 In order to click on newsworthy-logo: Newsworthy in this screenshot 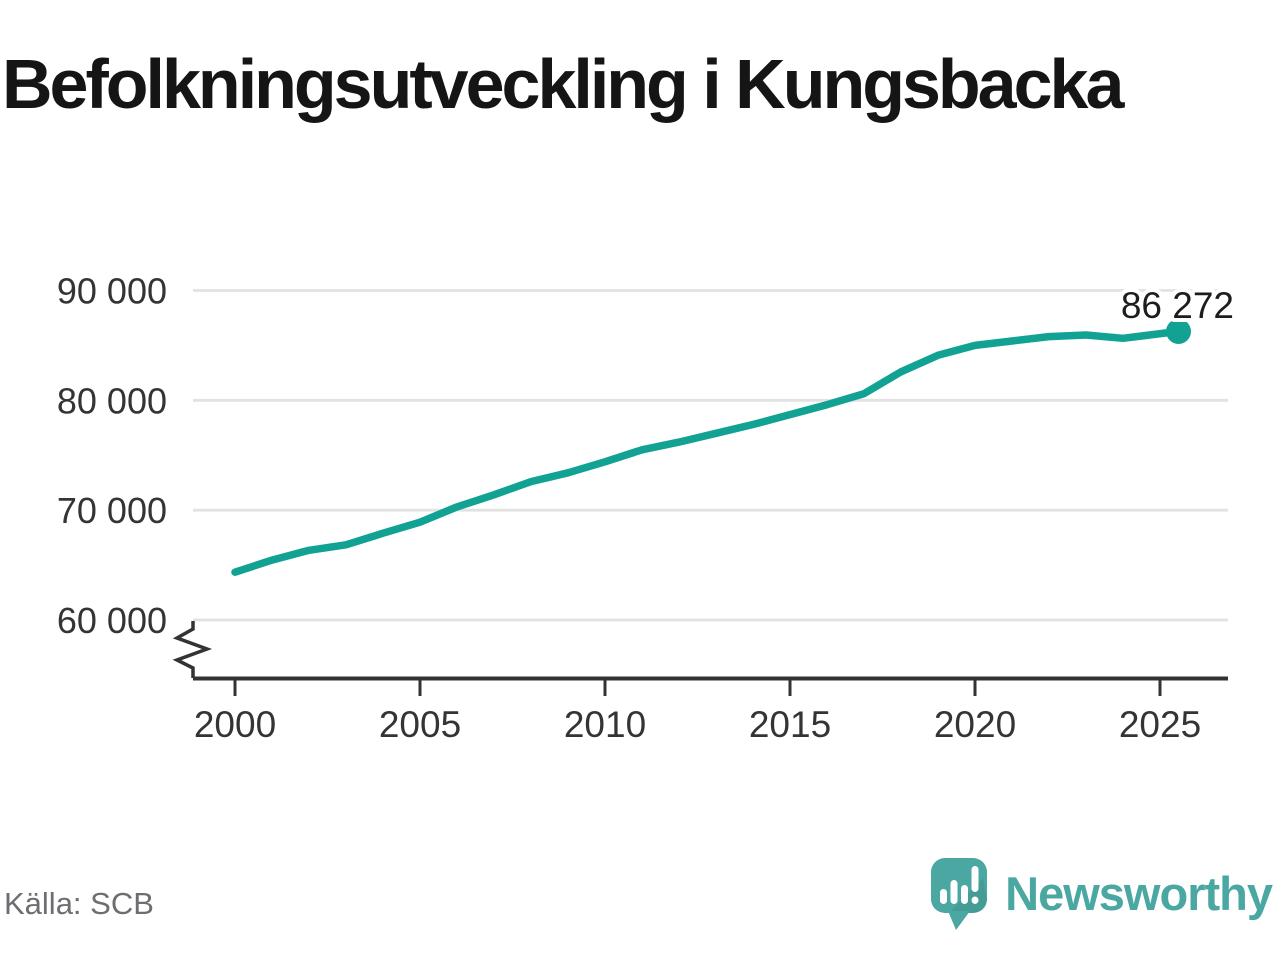, I will do `click(1101, 896)`.